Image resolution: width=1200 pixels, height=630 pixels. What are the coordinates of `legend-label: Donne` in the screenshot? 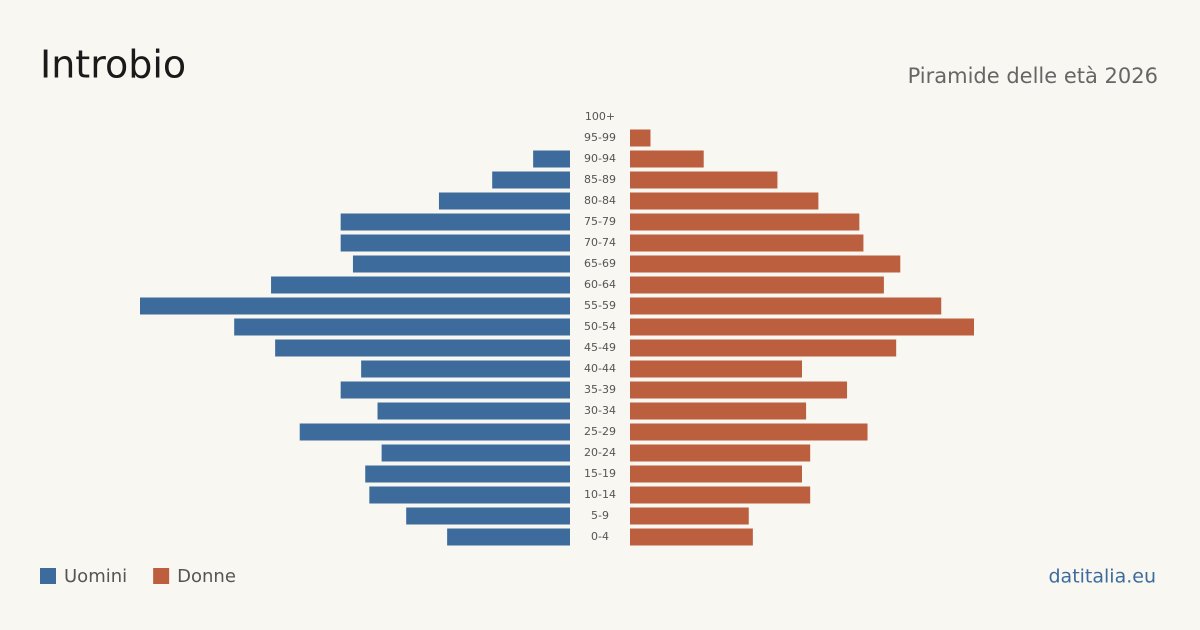 It's located at (206, 576).